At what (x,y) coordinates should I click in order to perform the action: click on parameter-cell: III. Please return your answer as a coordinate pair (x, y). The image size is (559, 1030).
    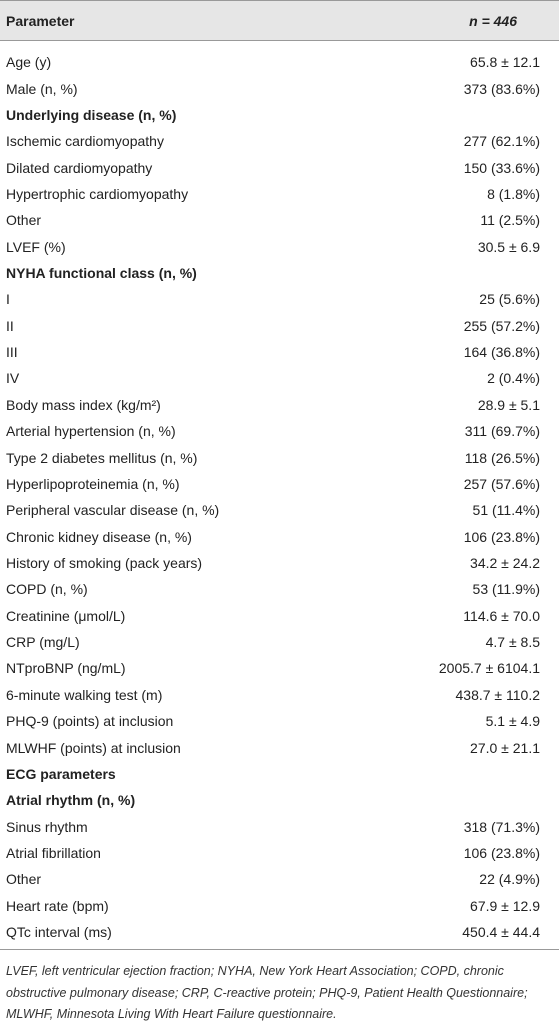
    Looking at the image, I should click on (12, 352).